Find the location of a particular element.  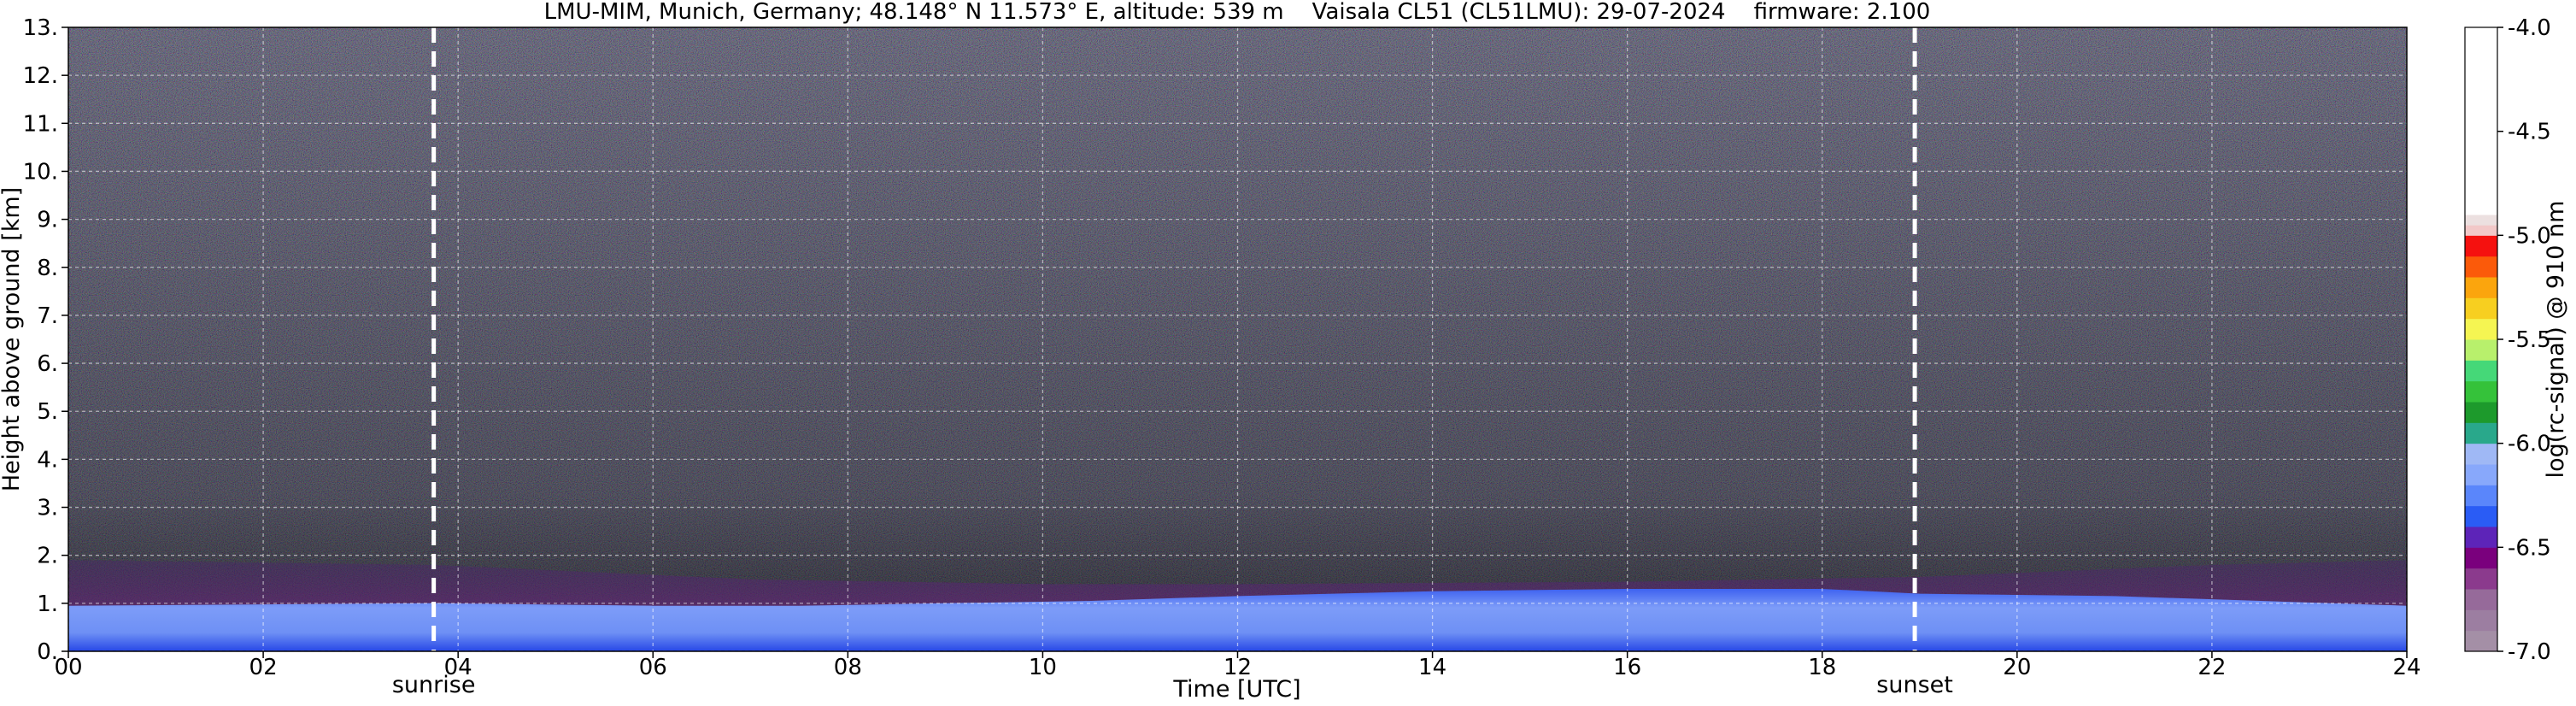

x-tick-label: 02 is located at coordinates (263, 667).